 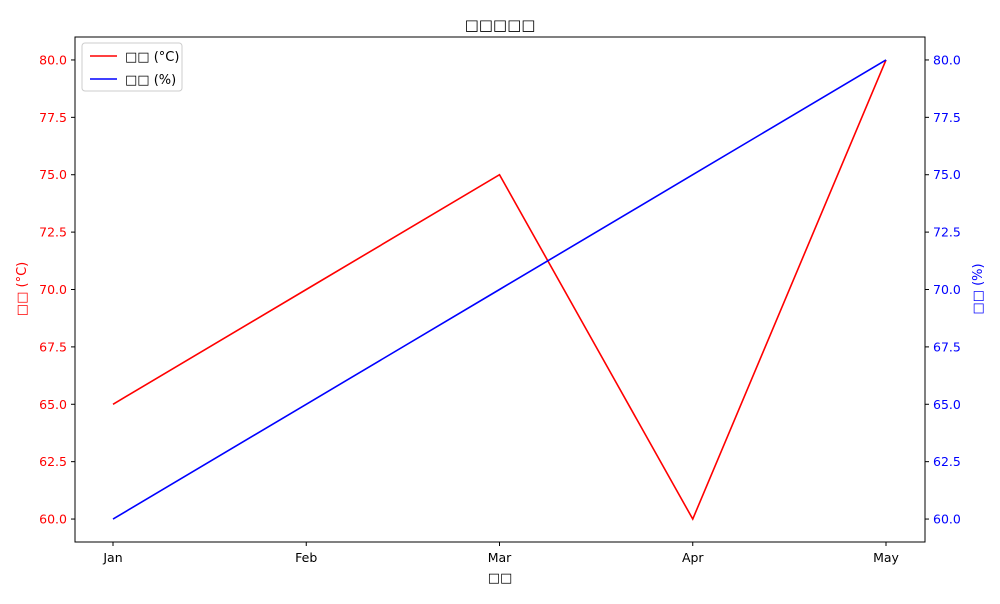 What do you see at coordinates (500, 578) in the screenshot?
I see `x-axis-label: □□` at bounding box center [500, 578].